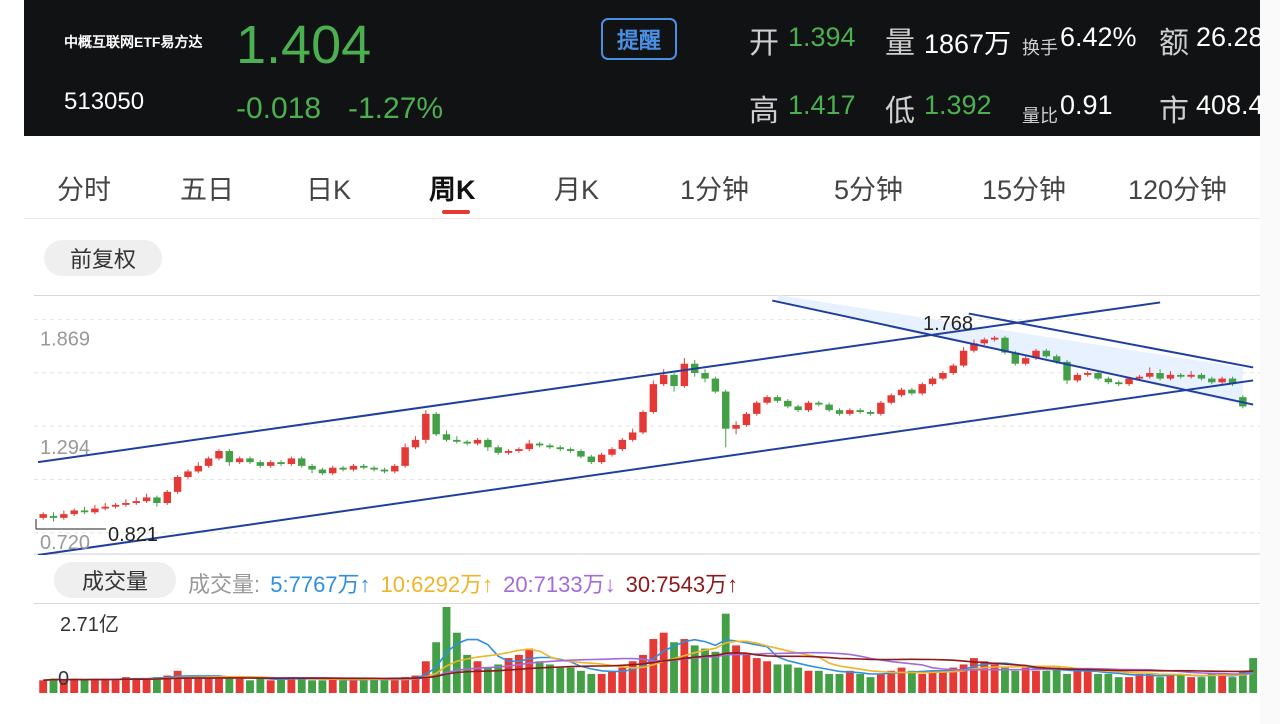  What do you see at coordinates (642, 183) in the screenshot?
I see `period-tabs: 分时 五日 日K 周K 月K 1分钟 5分钟 15分钟 120分钟` at bounding box center [642, 183].